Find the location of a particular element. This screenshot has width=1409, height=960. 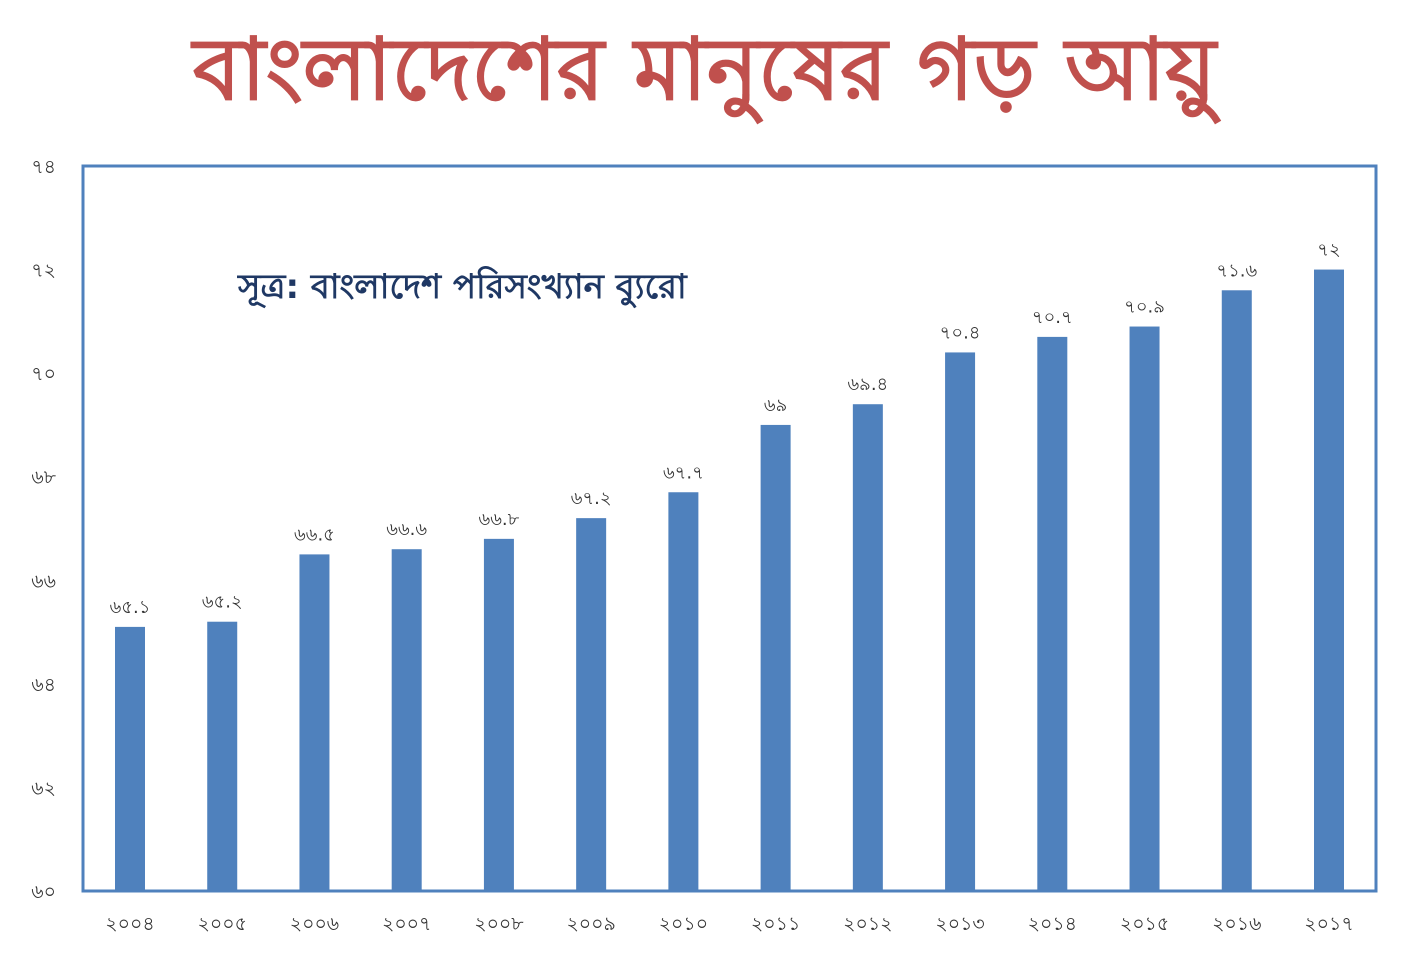

y-tick-label: ৭২ is located at coordinates (43, 271).